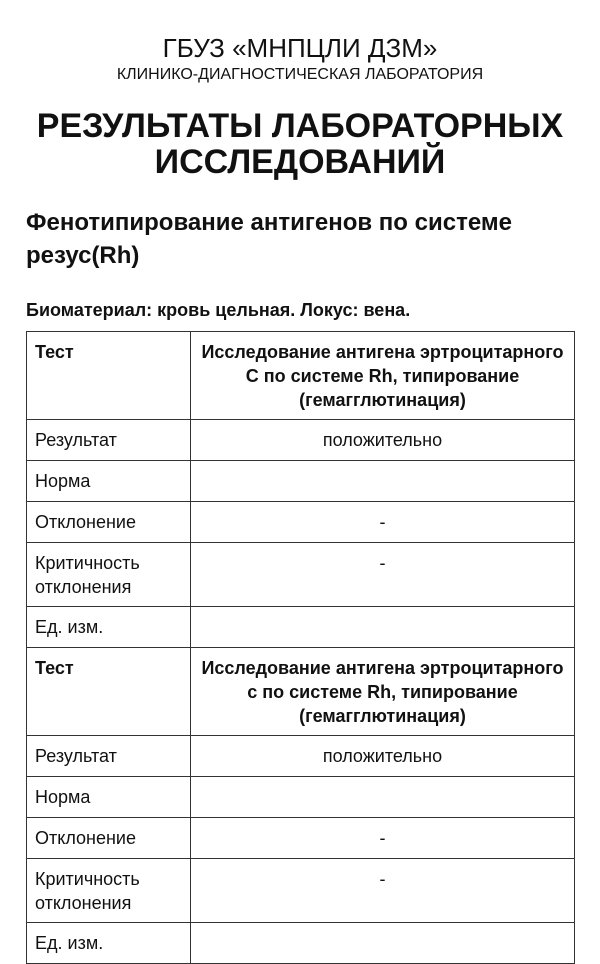 The height and width of the screenshot is (964, 600). What do you see at coordinates (300, 144) in the screenshot?
I see `page-title: РЕЗУЛЬТАТЫ ЛАБОРАТОРНЫХ ИССЛЕДОВАНИЙ` at bounding box center [300, 144].